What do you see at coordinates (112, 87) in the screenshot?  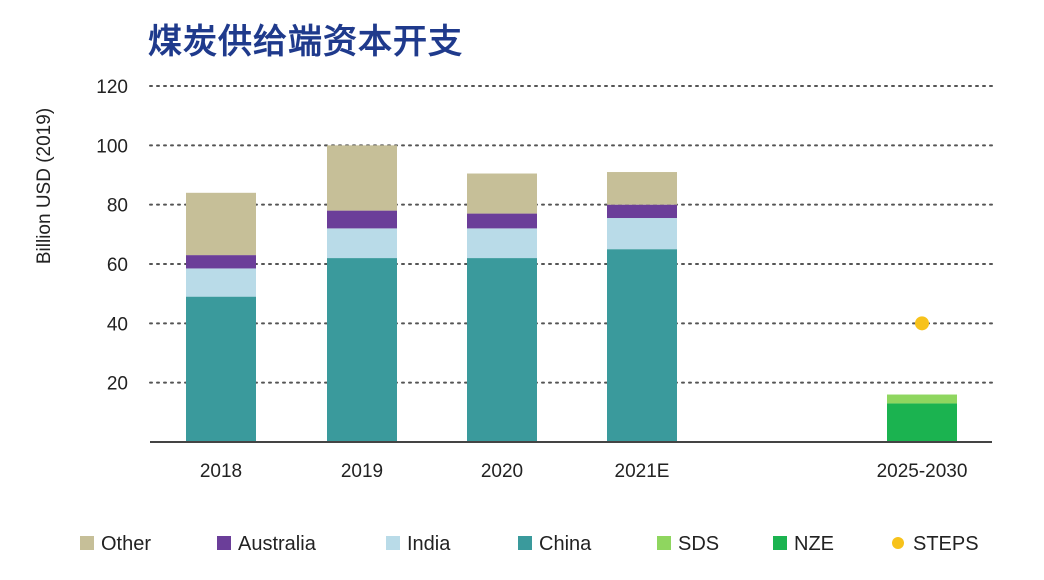 I see `y-tick-label-120: 120` at bounding box center [112, 87].